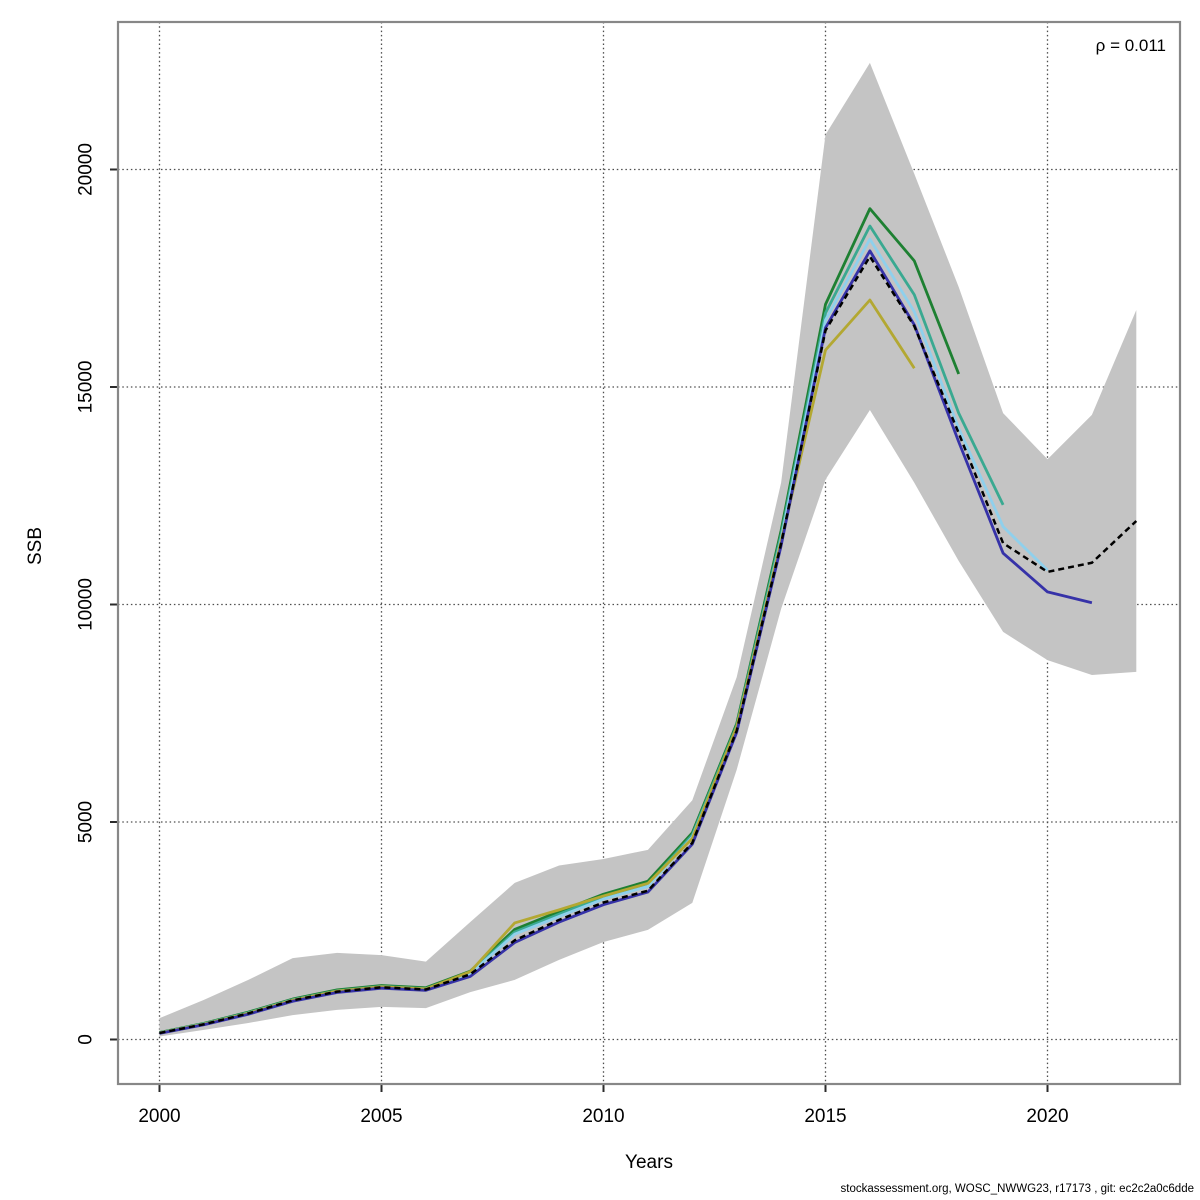  I want to click on mohns-rho-annotation: ρ = 0.011, so click(1130, 45).